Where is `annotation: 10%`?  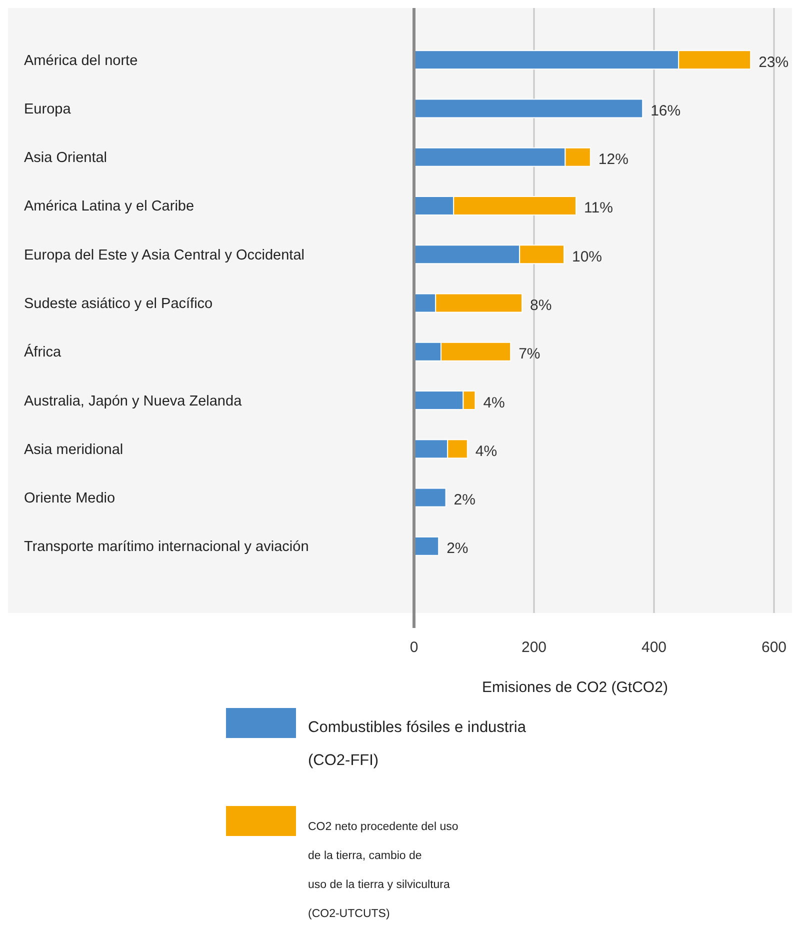 annotation: 10% is located at coordinates (587, 257).